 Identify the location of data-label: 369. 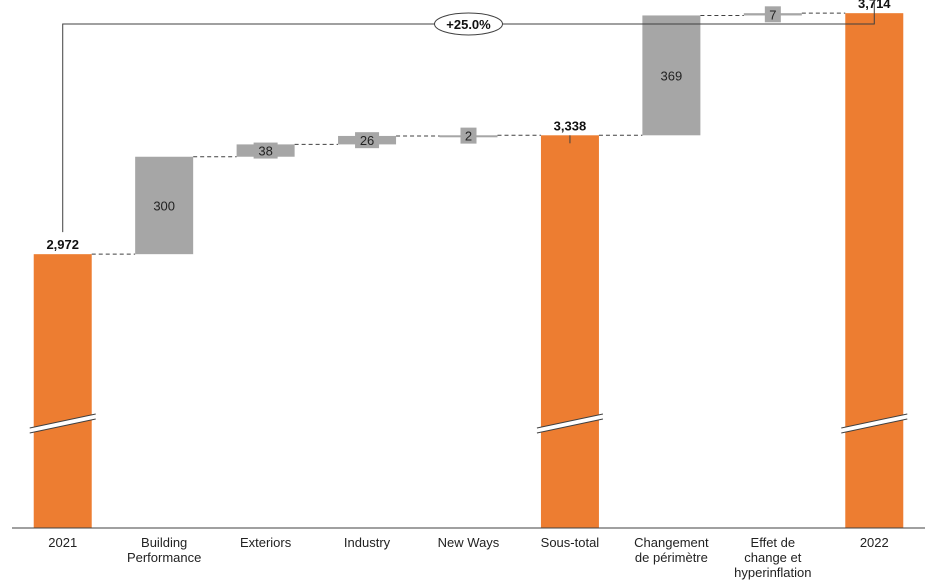
(672, 75).